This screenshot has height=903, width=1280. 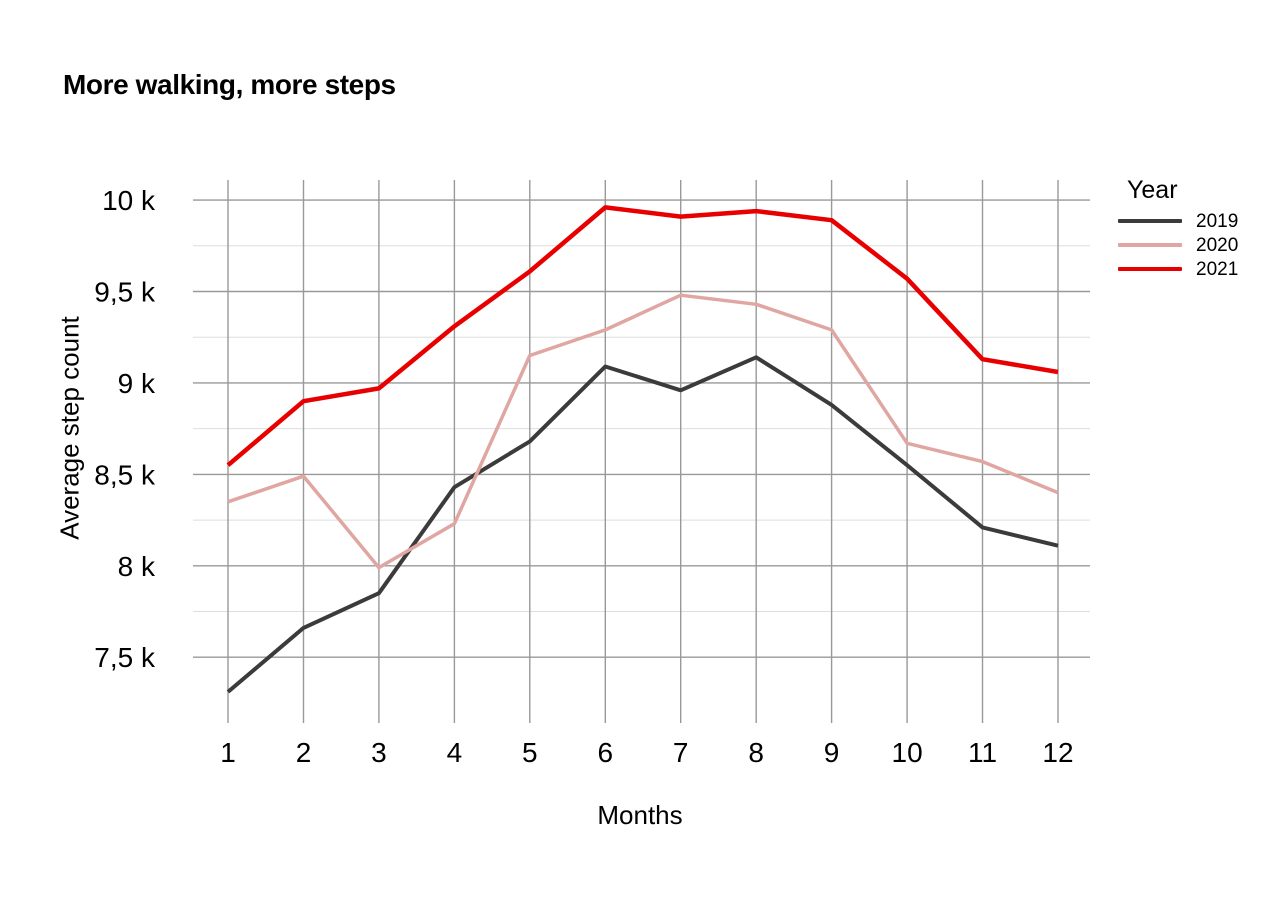 I want to click on legend-row-2021: 2021, so click(x=1178, y=269).